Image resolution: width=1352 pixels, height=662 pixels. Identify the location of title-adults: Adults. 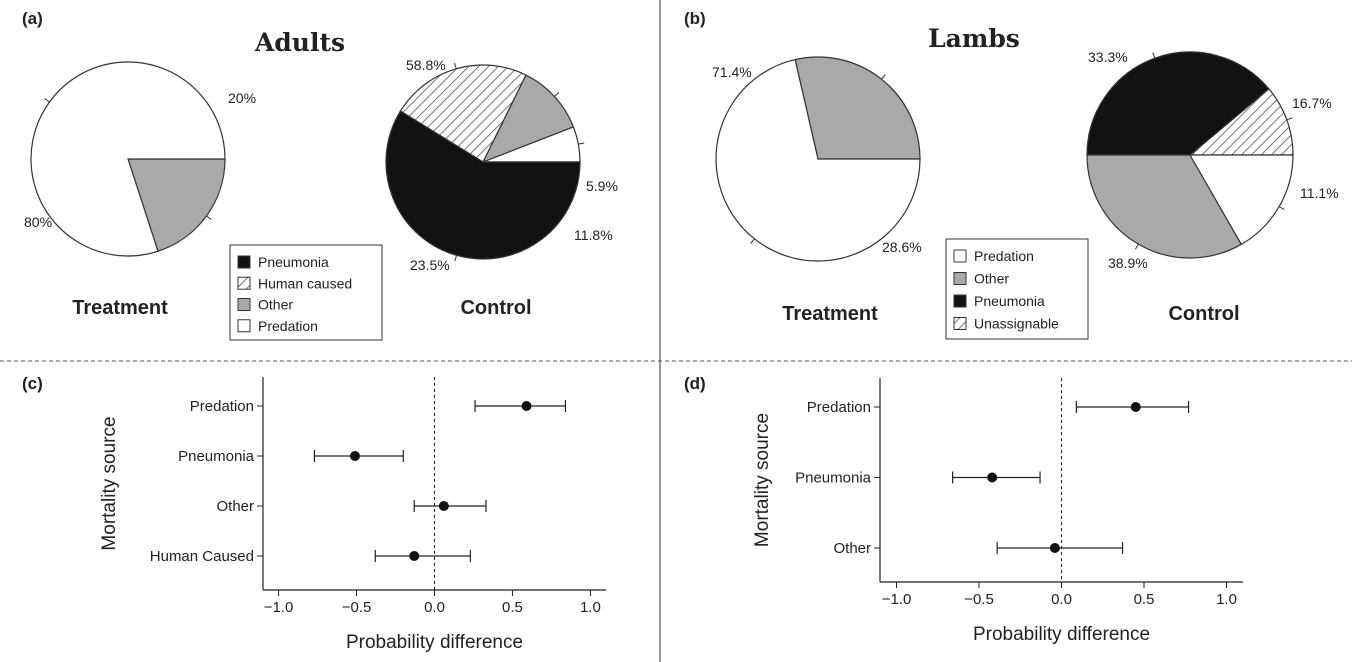
(299, 42).